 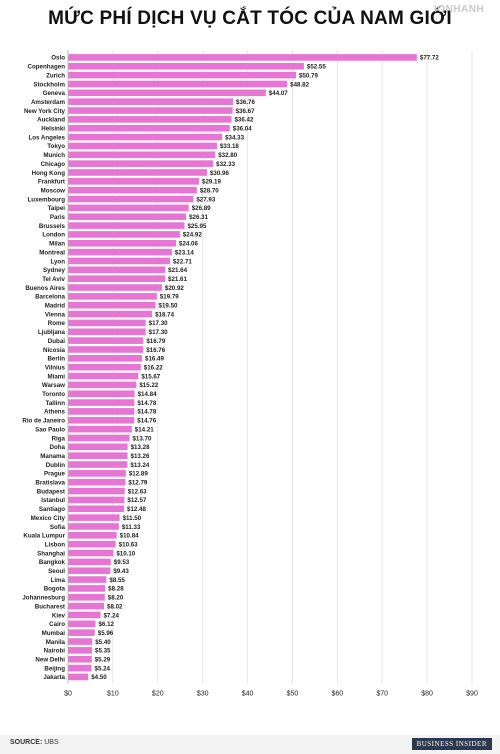 I want to click on value-label: $12.79, so click(x=137, y=483).